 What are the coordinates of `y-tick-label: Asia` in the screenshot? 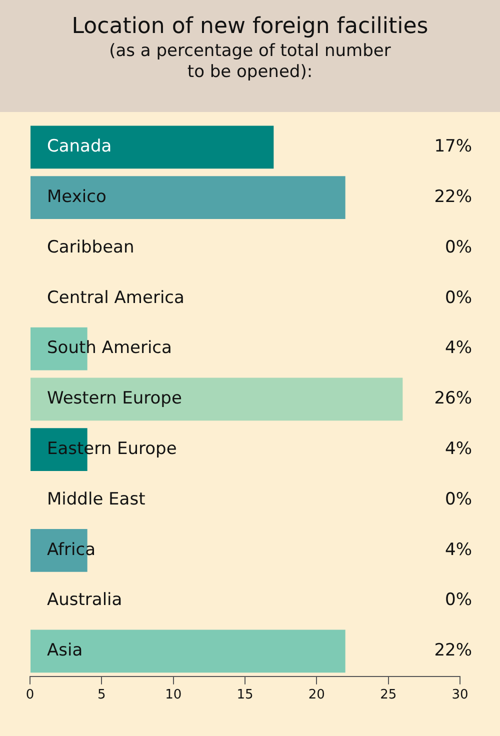 It's located at (65, 650).